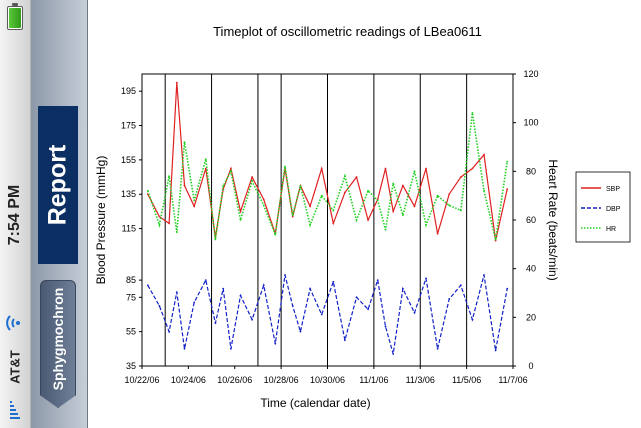  I want to click on x-tick-label: 10/22/06, so click(141, 380).